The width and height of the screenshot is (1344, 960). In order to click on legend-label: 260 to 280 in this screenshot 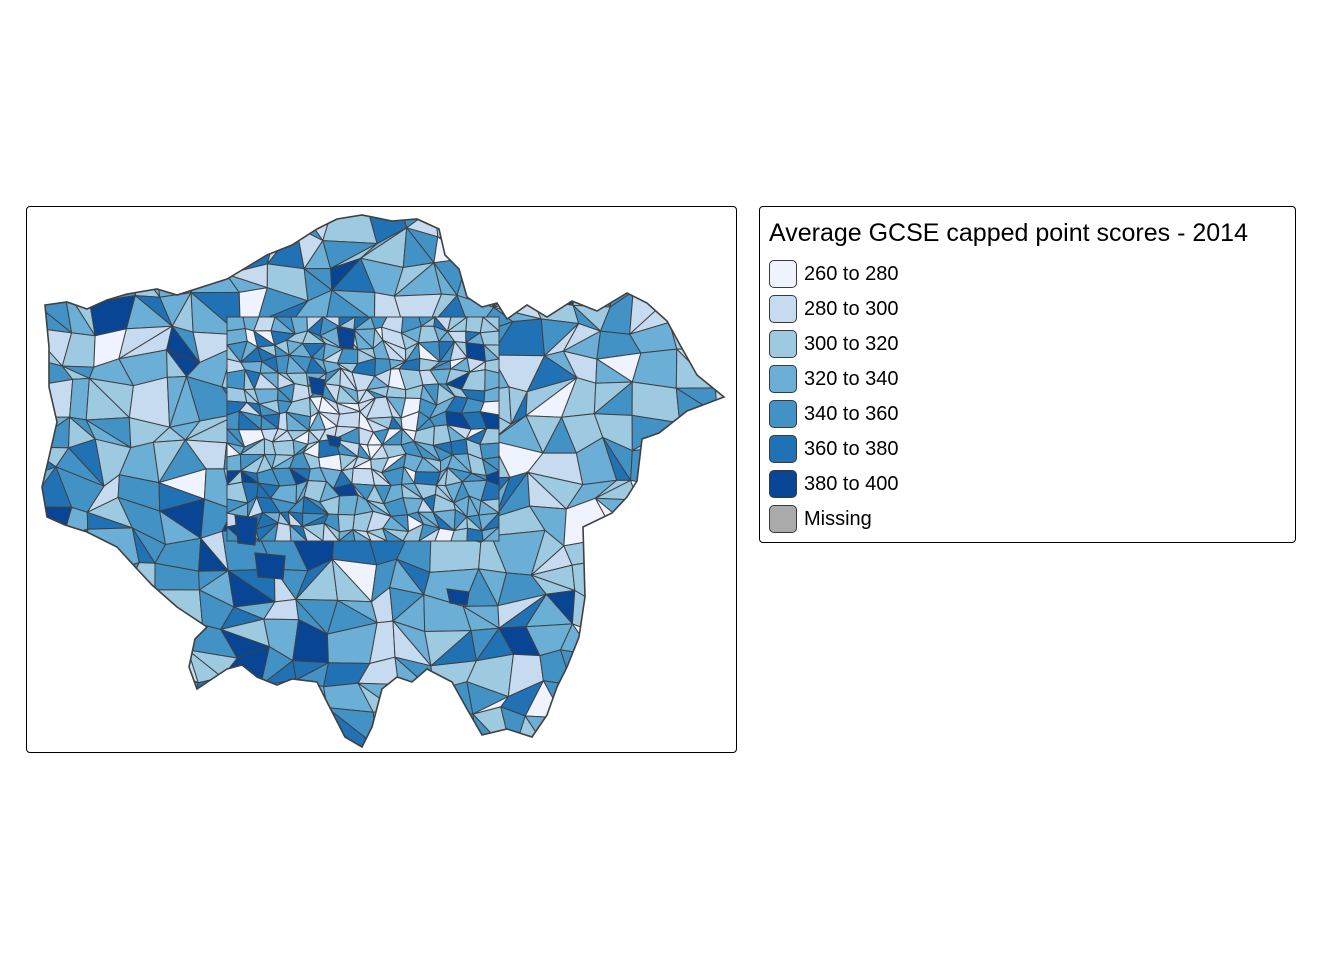, I will do `click(851, 273)`.